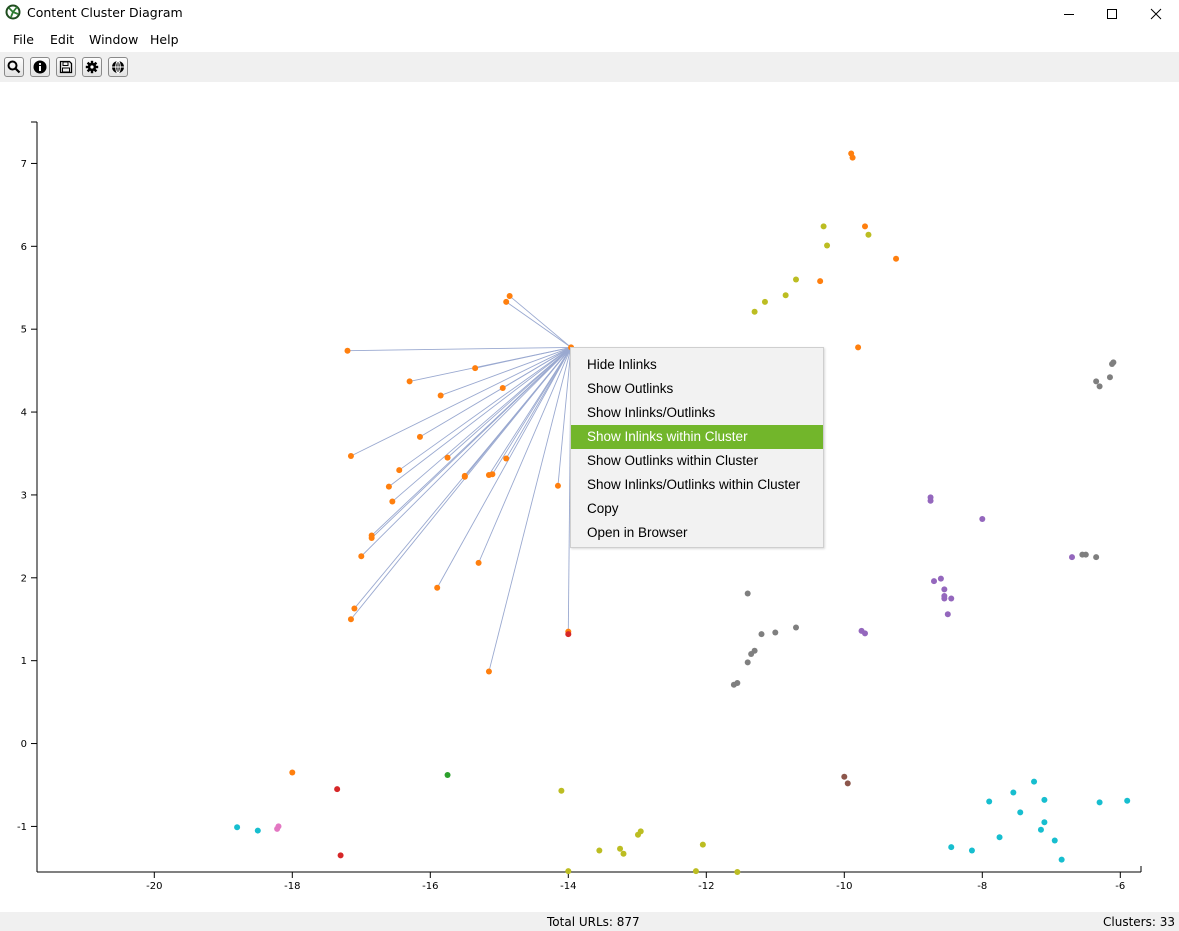 The width and height of the screenshot is (1179, 931). What do you see at coordinates (62, 39) in the screenshot?
I see `menu-edit: Edit` at bounding box center [62, 39].